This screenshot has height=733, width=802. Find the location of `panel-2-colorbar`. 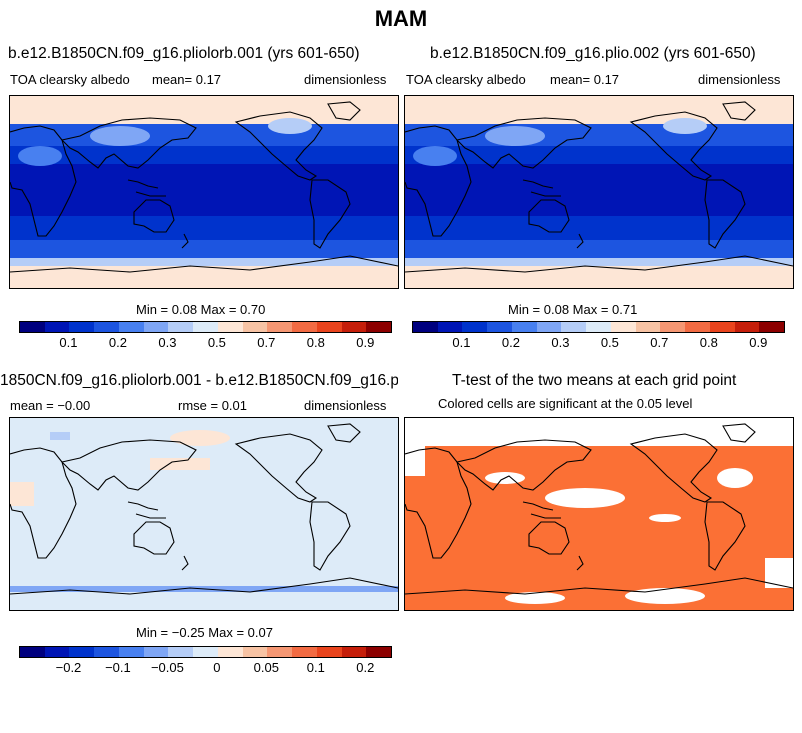

panel-2-colorbar is located at coordinates (598, 327).